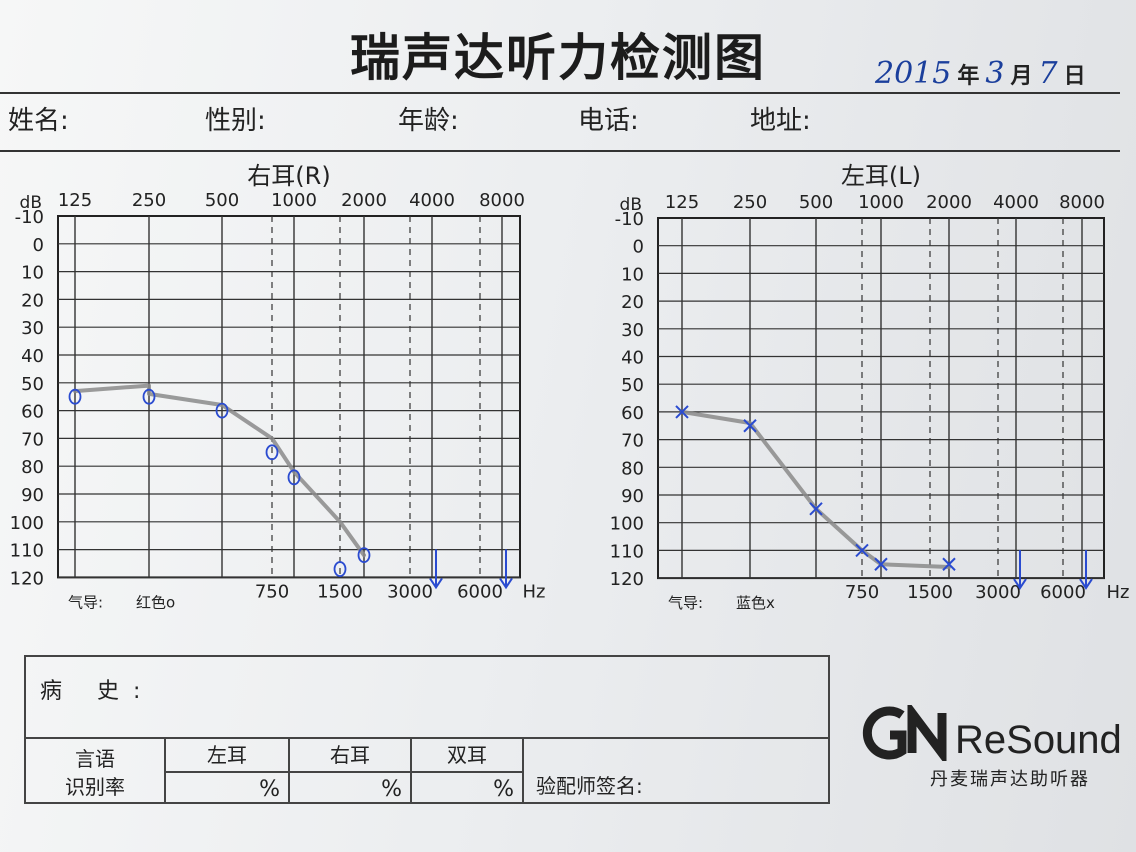 The height and width of the screenshot is (852, 1136). I want to click on left-ytick-120: 120, so click(627, 579).